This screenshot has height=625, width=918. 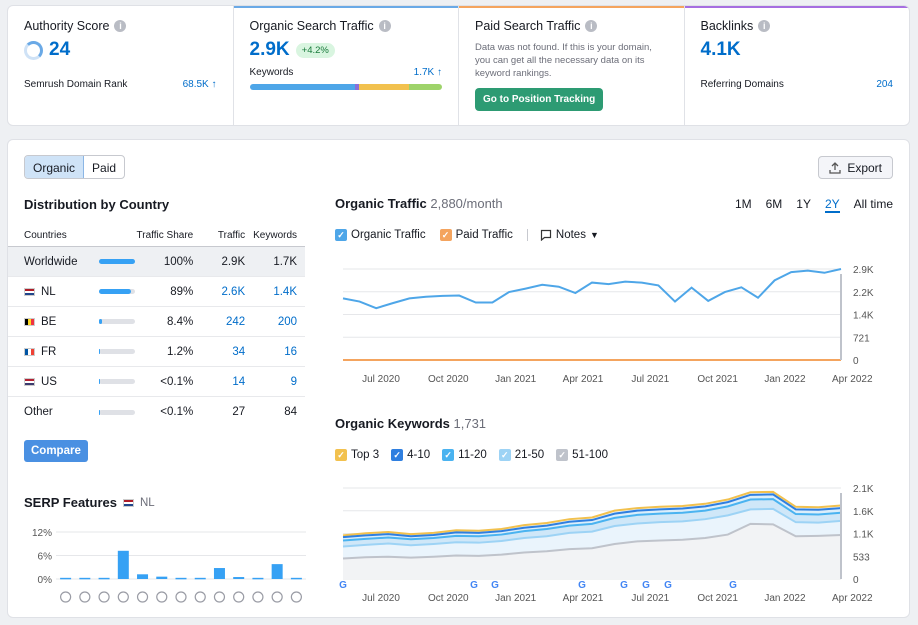 What do you see at coordinates (142, 352) in the screenshot?
I see `share-cell: 1.2%` at bounding box center [142, 352].